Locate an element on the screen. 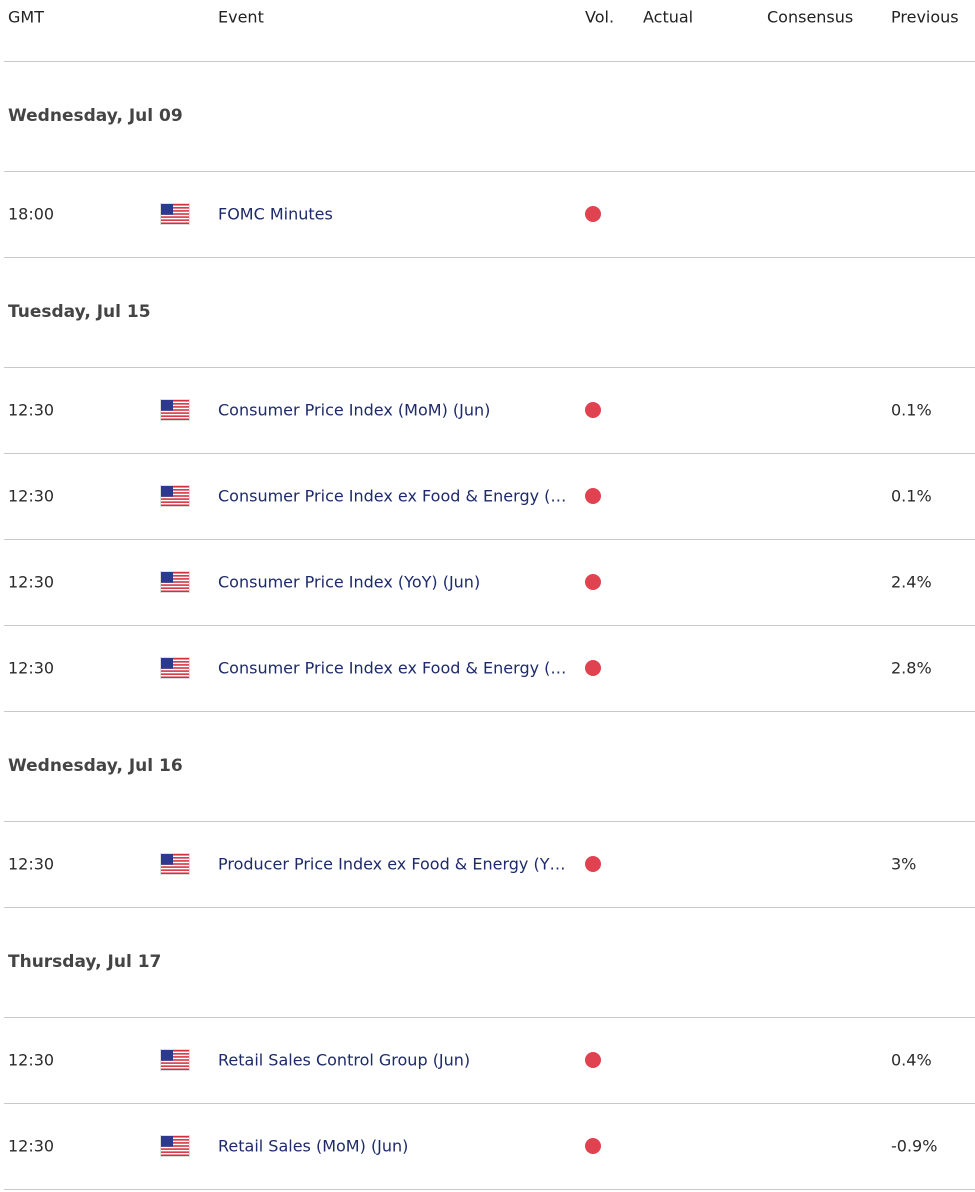 The height and width of the screenshot is (1192, 975). day-header: Tuesday, Jul 15 is located at coordinates (79, 312).